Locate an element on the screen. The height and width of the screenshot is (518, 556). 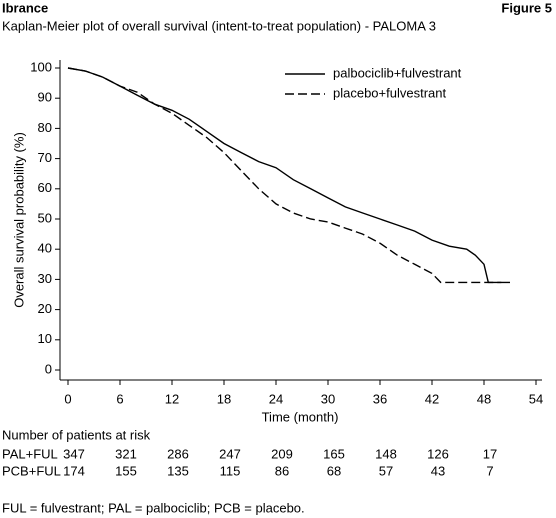
x-tick-label: 24 is located at coordinates (276, 398).